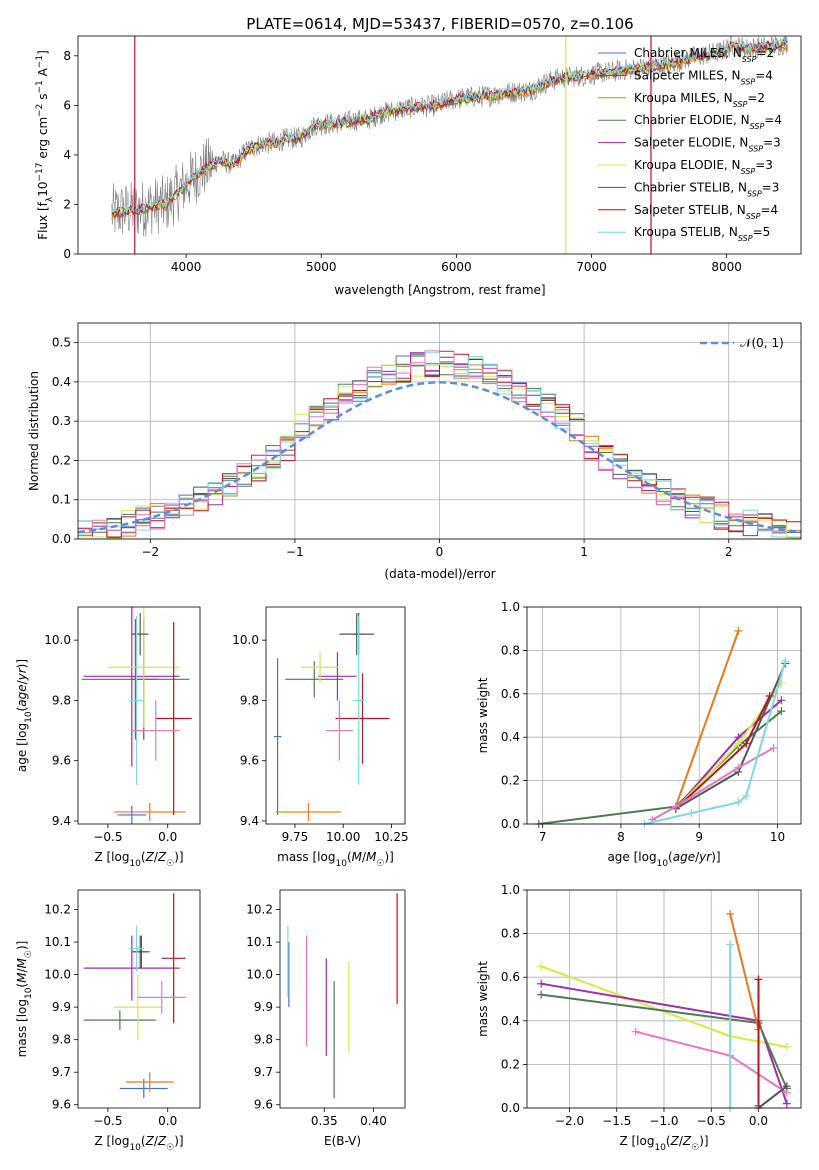 This screenshot has height=1170, width=819. I want to click on z_vs_mass-xlabel: Z [log10(Z/Z☉)], so click(138, 1143).